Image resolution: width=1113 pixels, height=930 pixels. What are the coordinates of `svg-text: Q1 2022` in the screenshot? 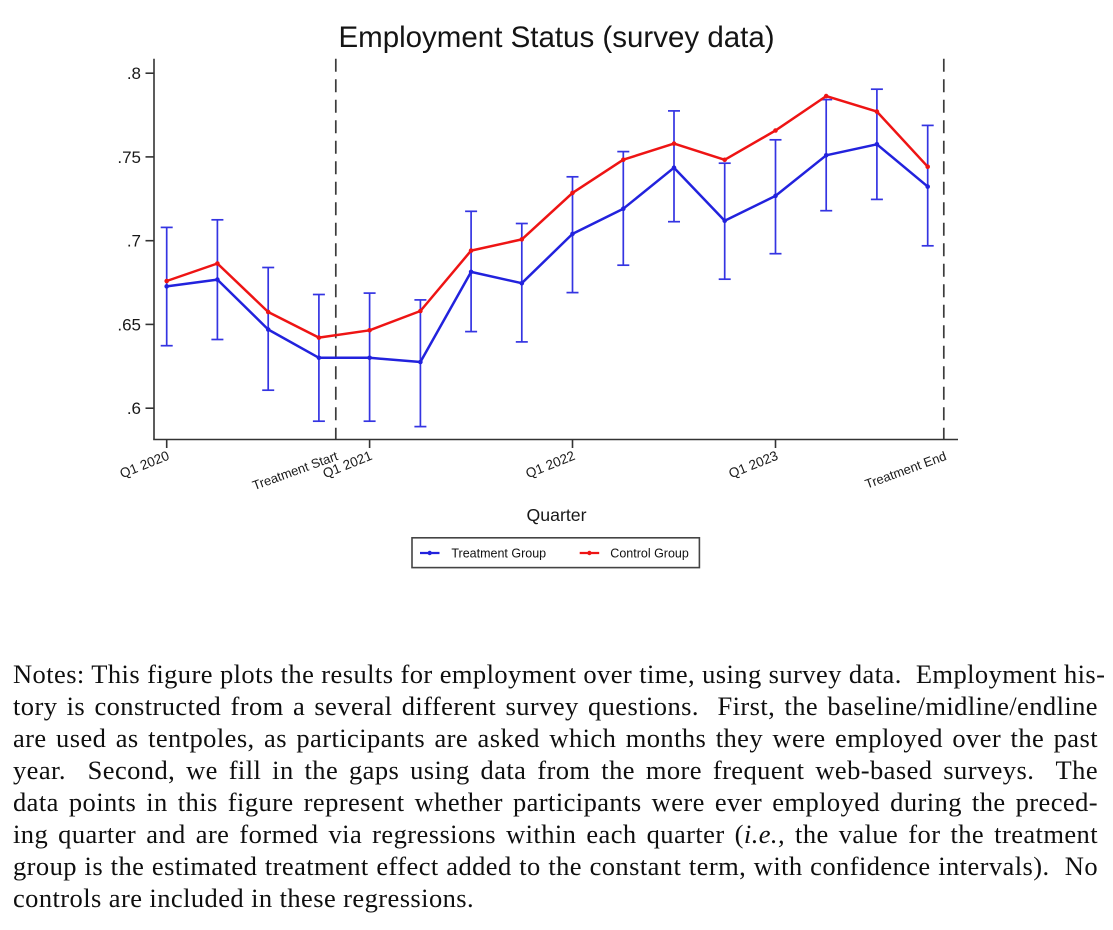 It's located at (550, 464).